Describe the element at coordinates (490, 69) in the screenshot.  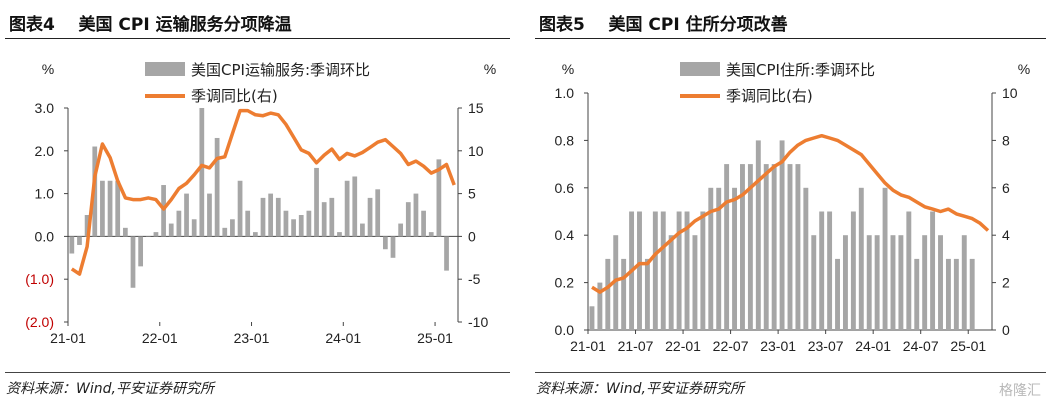
I see `right-unit-label: %` at that location.